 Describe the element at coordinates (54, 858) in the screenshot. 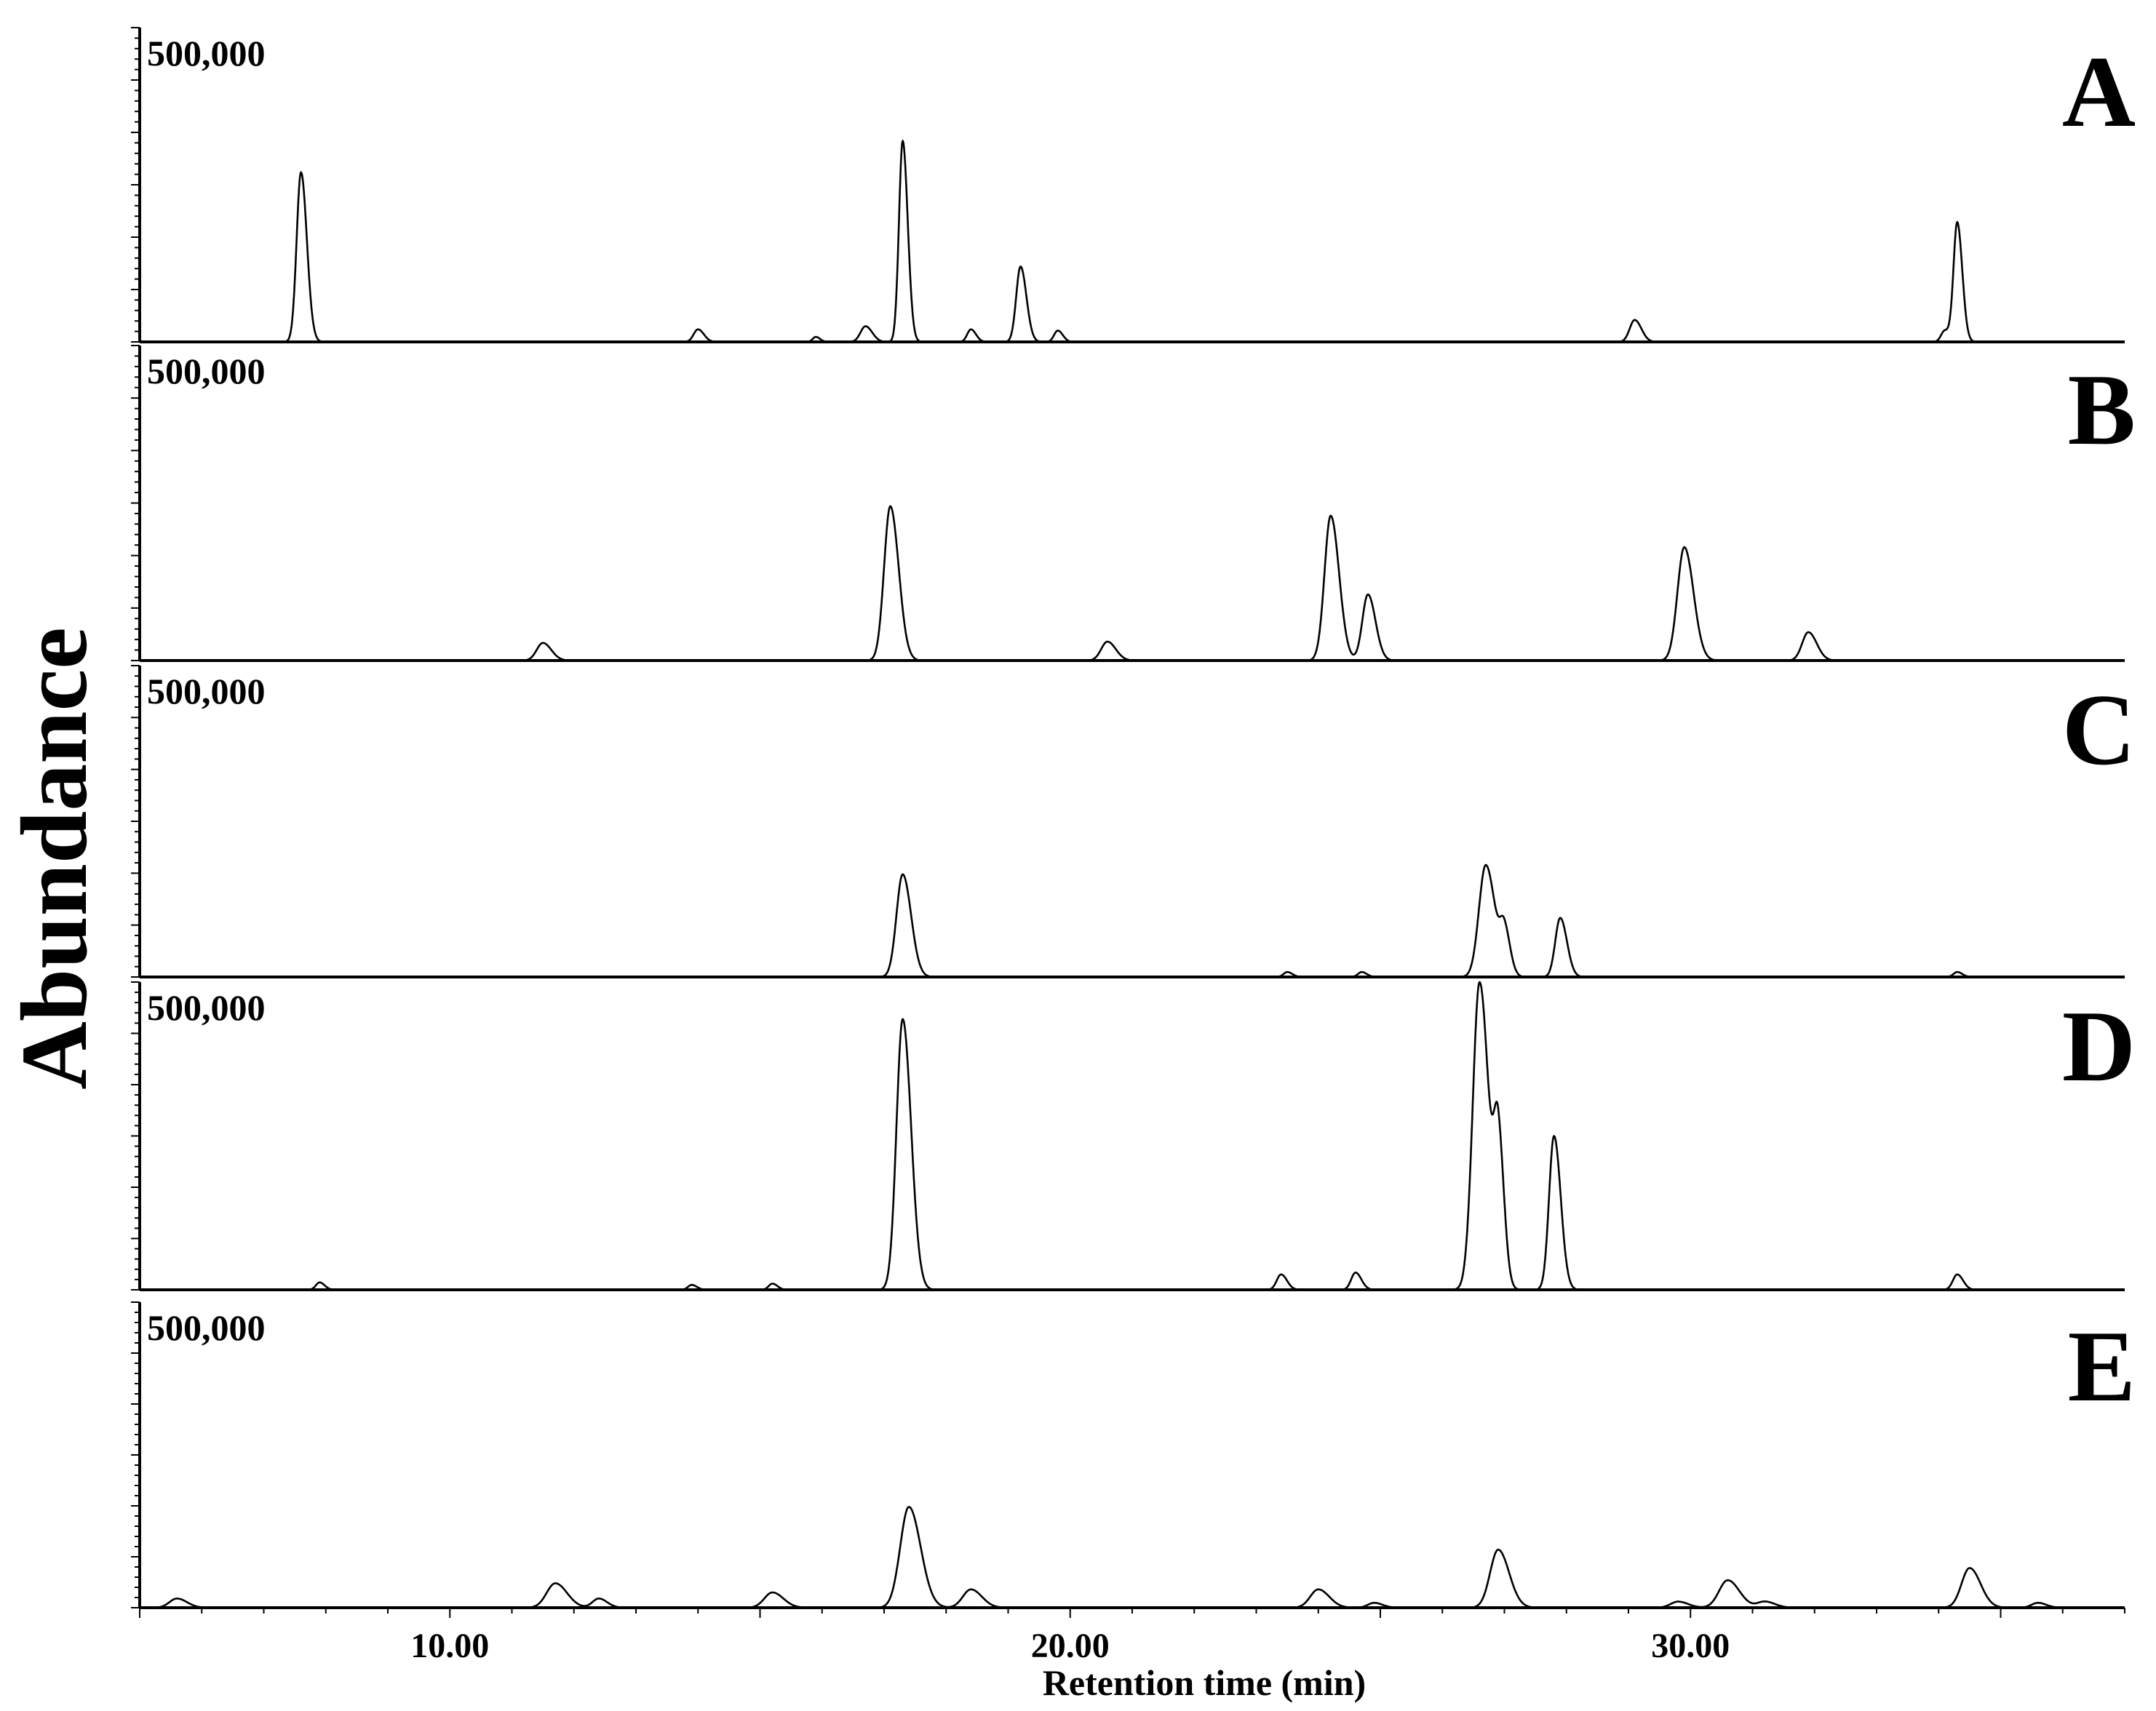

I see `y-axis-title: Abundance` at that location.